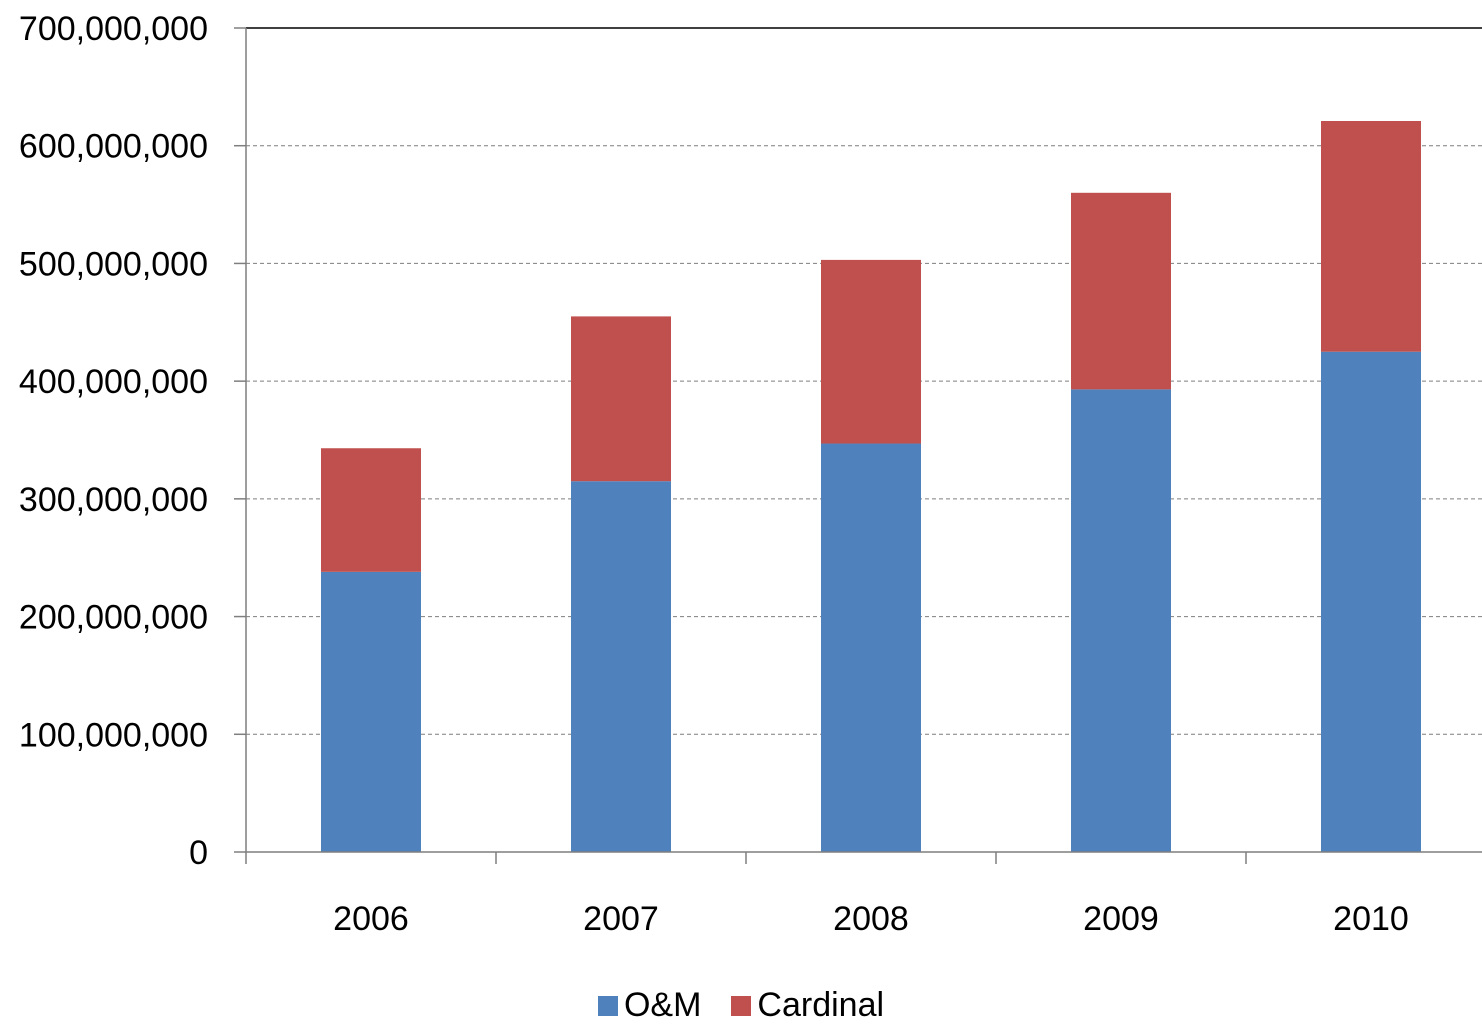 This screenshot has width=1482, height=1025. I want to click on bar-om-2006, so click(371, 711).